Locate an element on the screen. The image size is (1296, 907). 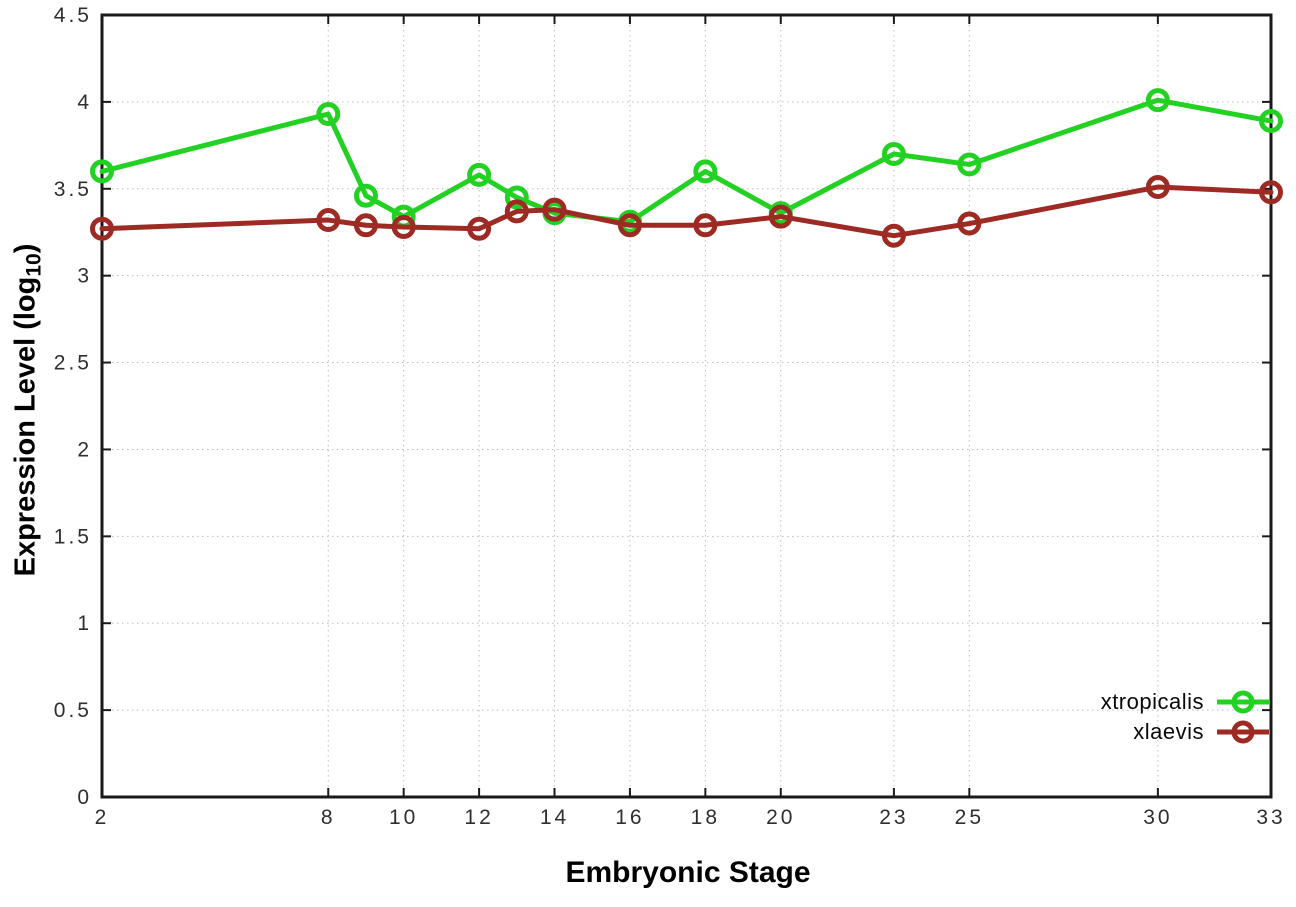
y-tick-label: 1 is located at coordinates (84, 623).